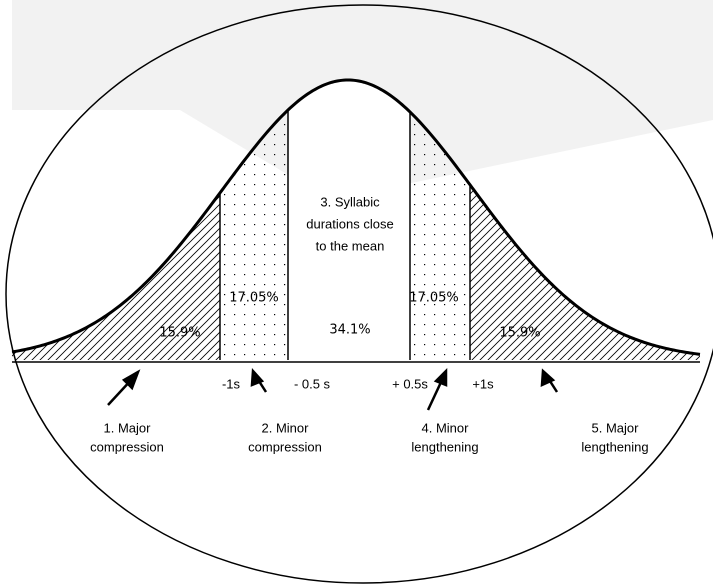 This screenshot has width=713, height=584. Describe the element at coordinates (483, 383) in the screenshot. I see `axis-label: +1s` at that location.